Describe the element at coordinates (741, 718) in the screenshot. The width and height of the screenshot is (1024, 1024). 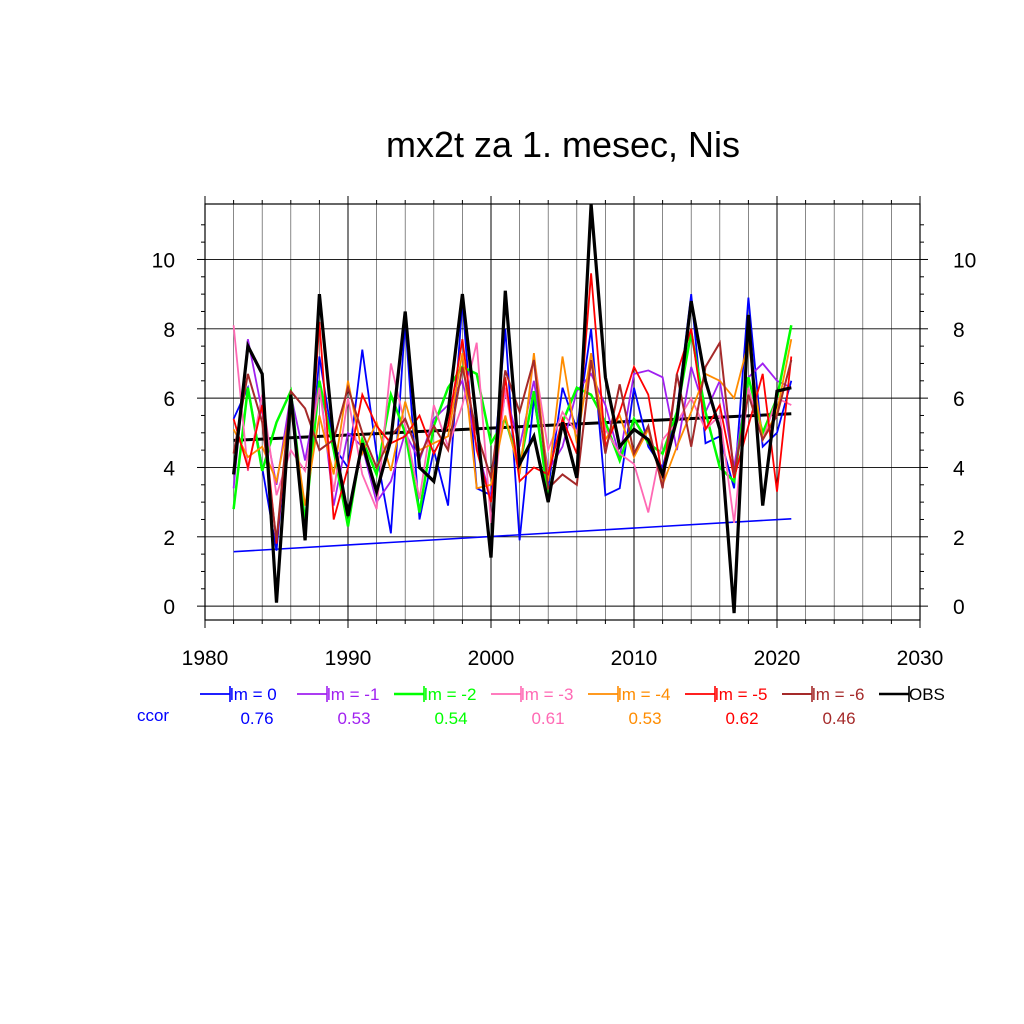
I see `ccor-value: 0.62` at that location.